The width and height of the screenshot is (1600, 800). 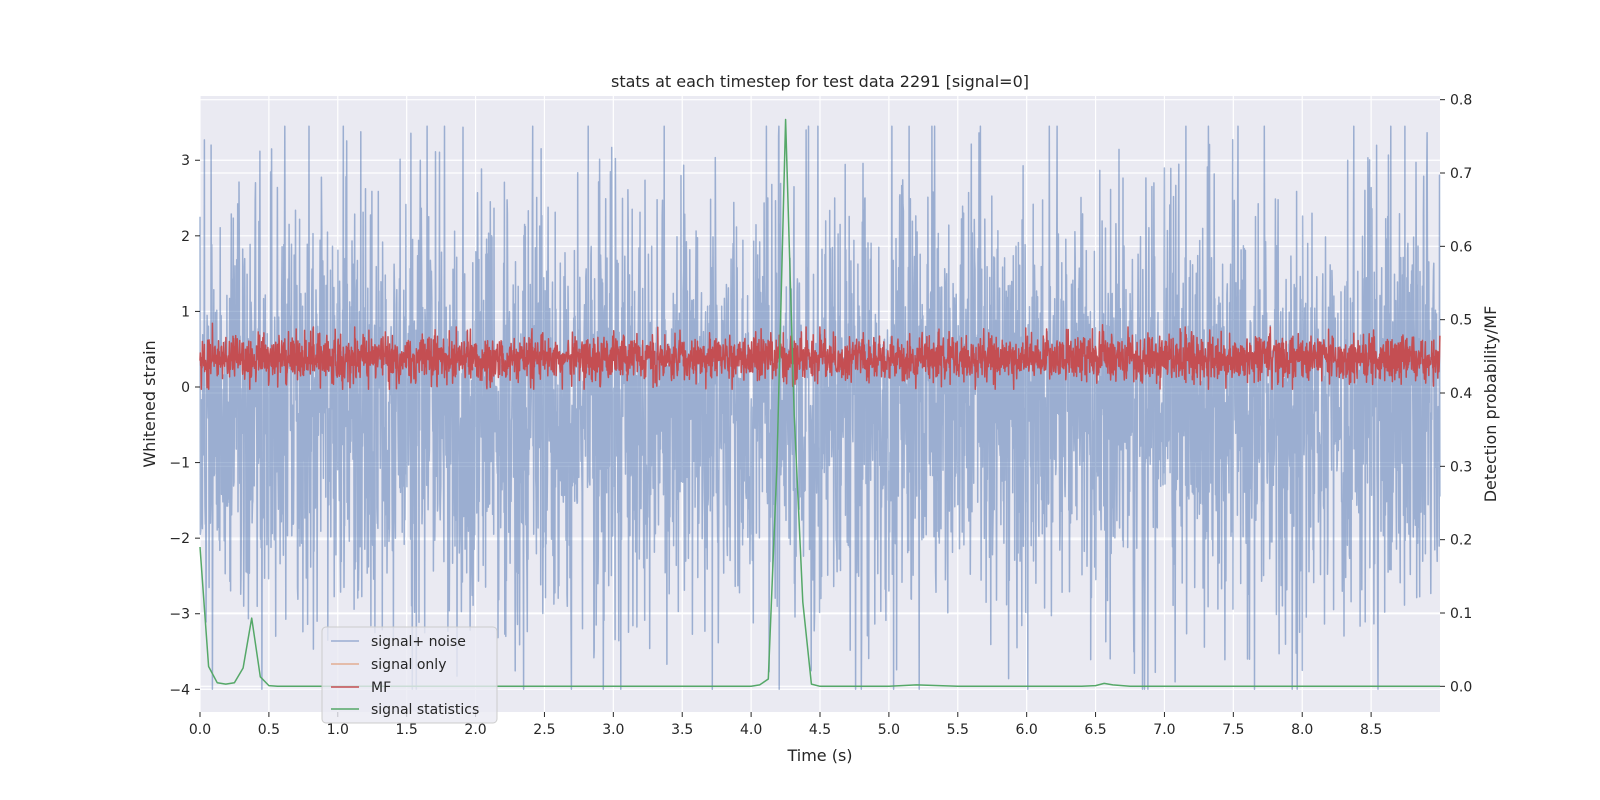 I want to click on y-tick-label: 3, so click(x=185, y=161).